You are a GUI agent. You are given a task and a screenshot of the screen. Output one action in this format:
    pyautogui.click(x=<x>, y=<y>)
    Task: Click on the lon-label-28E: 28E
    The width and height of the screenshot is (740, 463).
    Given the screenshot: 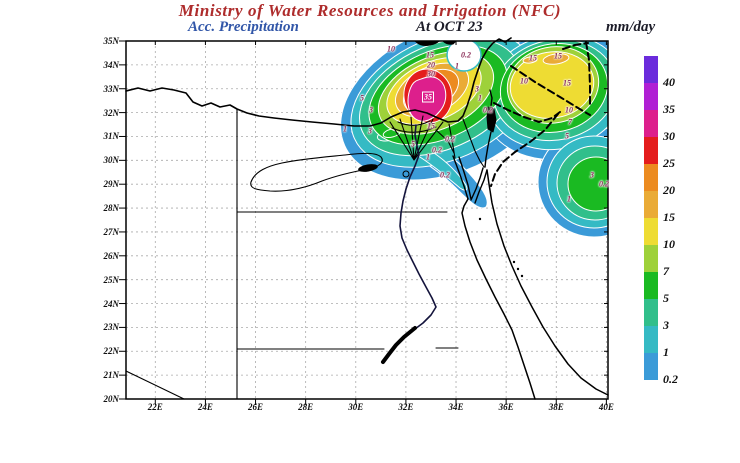 What is the action you would take?
    pyautogui.click(x=306, y=407)
    